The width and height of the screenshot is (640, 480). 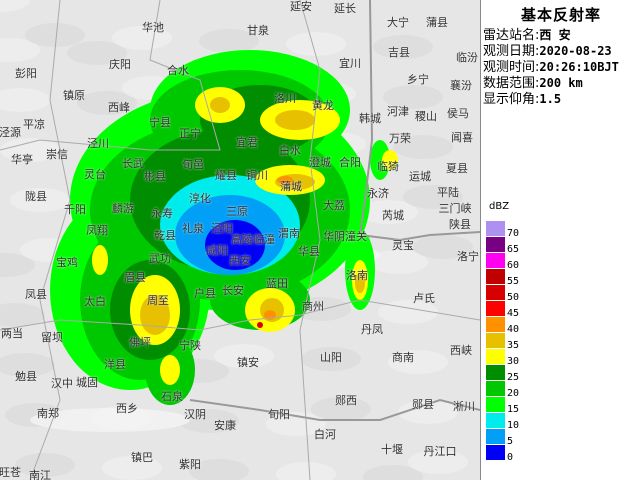 What do you see at coordinates (513, 377) in the screenshot?
I see `legend-tick: 25` at bounding box center [513, 377].